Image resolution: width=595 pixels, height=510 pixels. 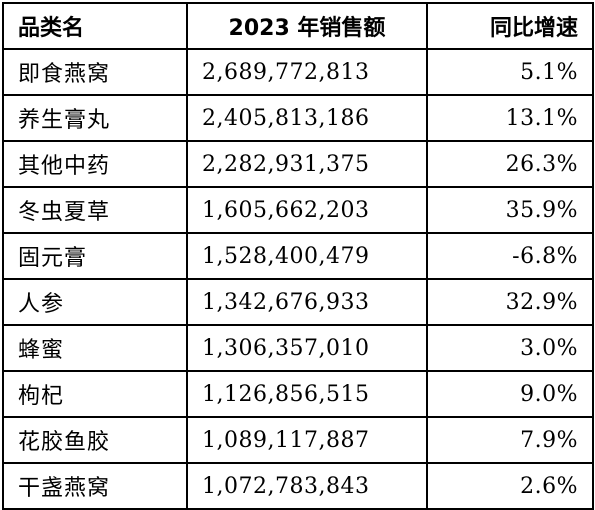 I want to click on table-row: 枸杞 1,126,856,515 9.0%, so click(x=298, y=394).